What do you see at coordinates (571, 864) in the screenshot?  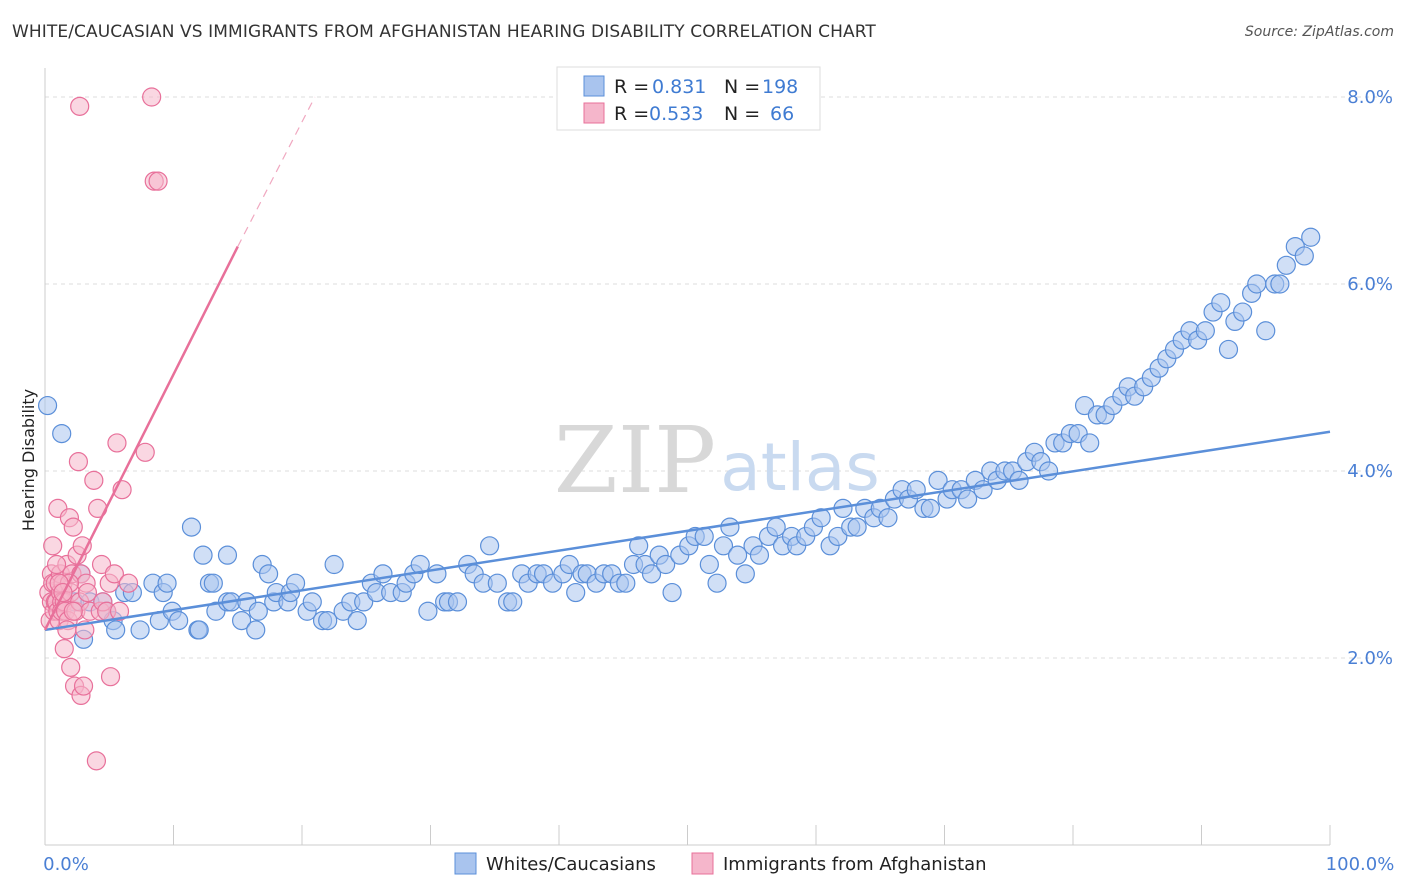 I see `bottom-legend-label-1: Whites/Caucasians` at bounding box center [571, 864].